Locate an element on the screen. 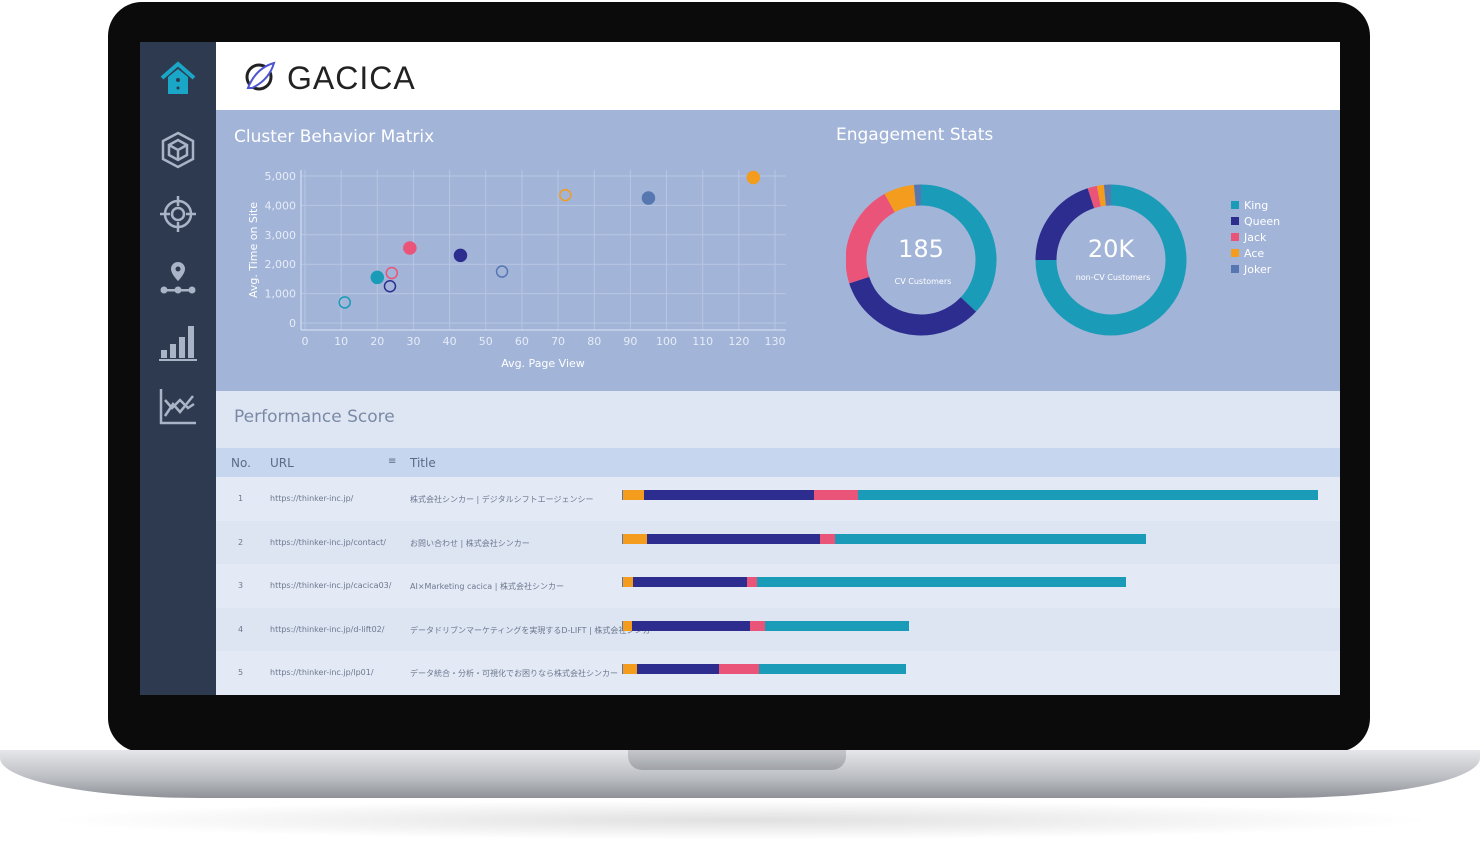 Image resolution: width=1480 pixels, height=850 pixels. y-axis-label: Avg. Time on Site is located at coordinates (253, 250).